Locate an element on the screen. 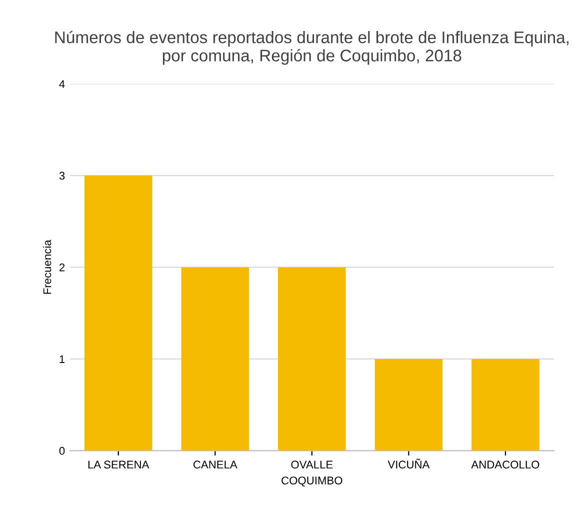 This screenshot has width=583, height=524. x-tick-label: ANDACOLLO is located at coordinates (505, 464).